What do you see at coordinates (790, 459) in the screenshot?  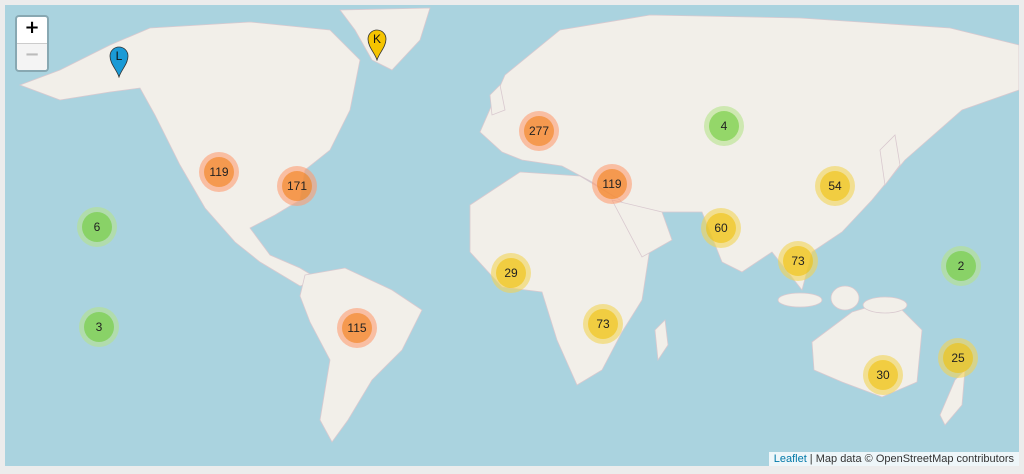 I see `leaflet-link: Leaflet` at bounding box center [790, 459].